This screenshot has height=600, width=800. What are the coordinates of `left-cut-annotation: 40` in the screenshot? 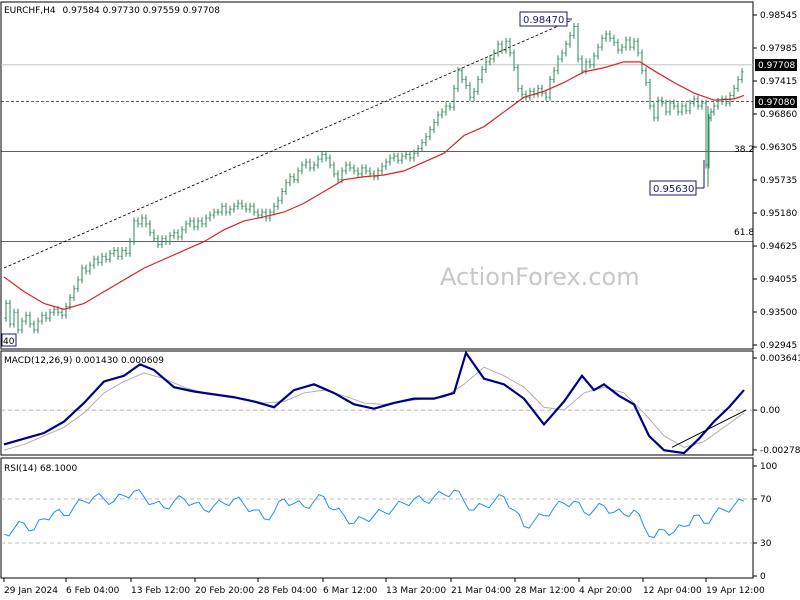 It's located at (9, 340).